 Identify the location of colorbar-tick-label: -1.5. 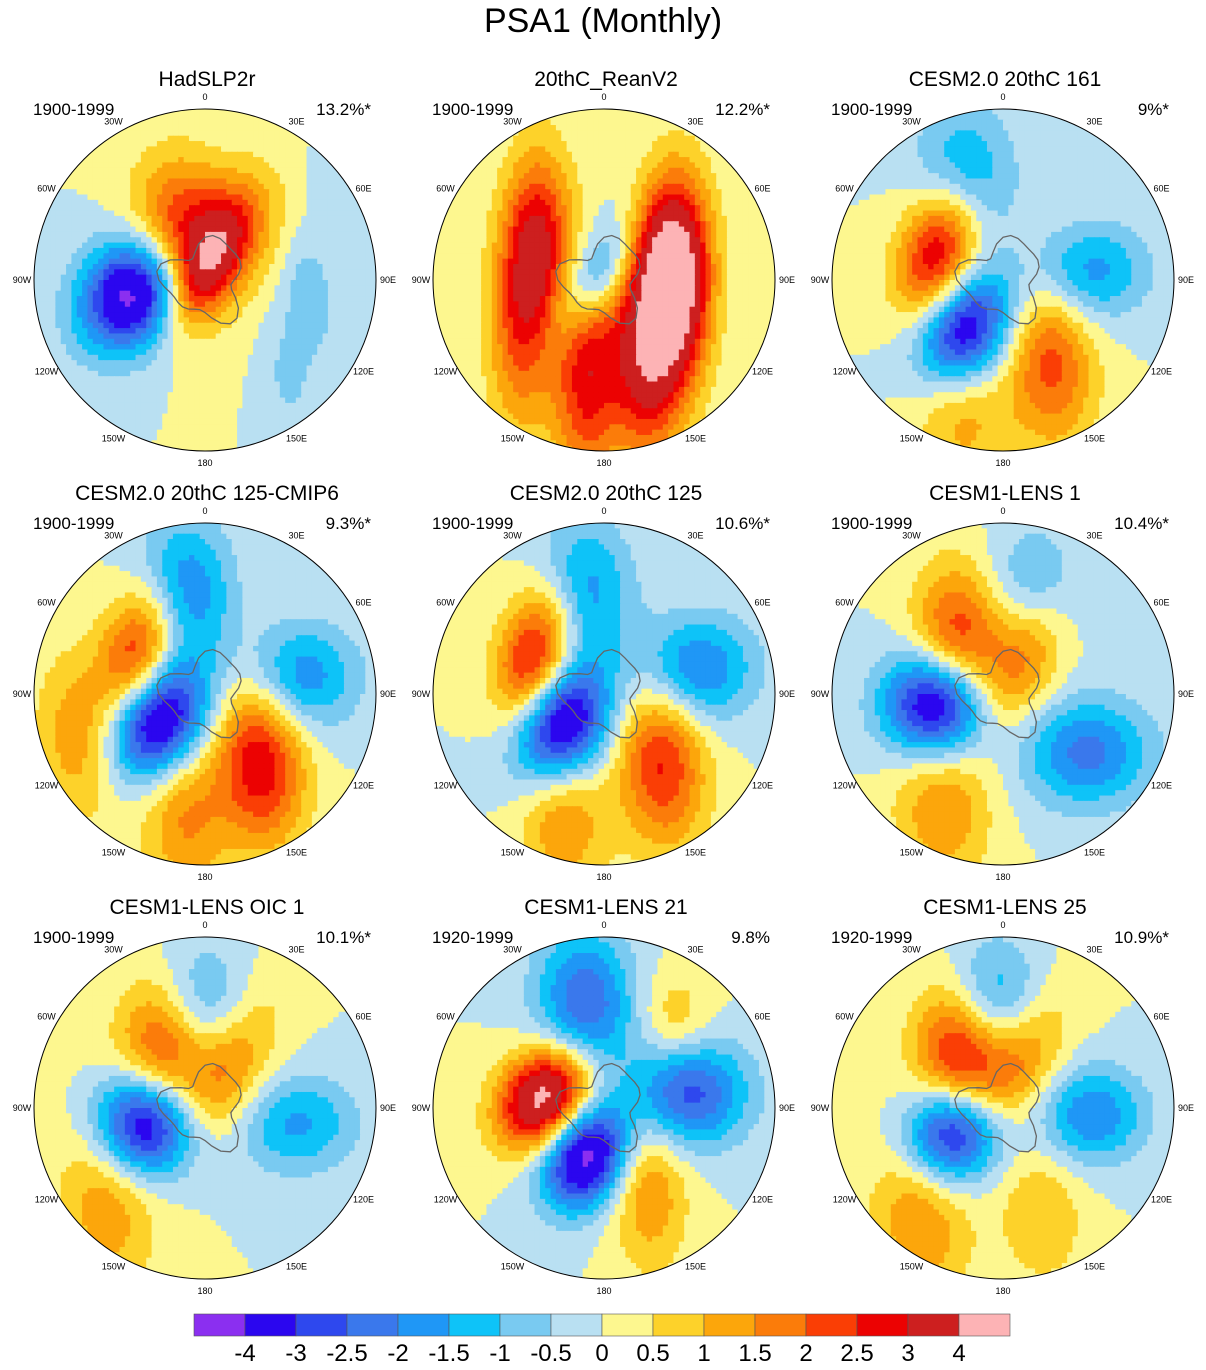
(448, 1353).